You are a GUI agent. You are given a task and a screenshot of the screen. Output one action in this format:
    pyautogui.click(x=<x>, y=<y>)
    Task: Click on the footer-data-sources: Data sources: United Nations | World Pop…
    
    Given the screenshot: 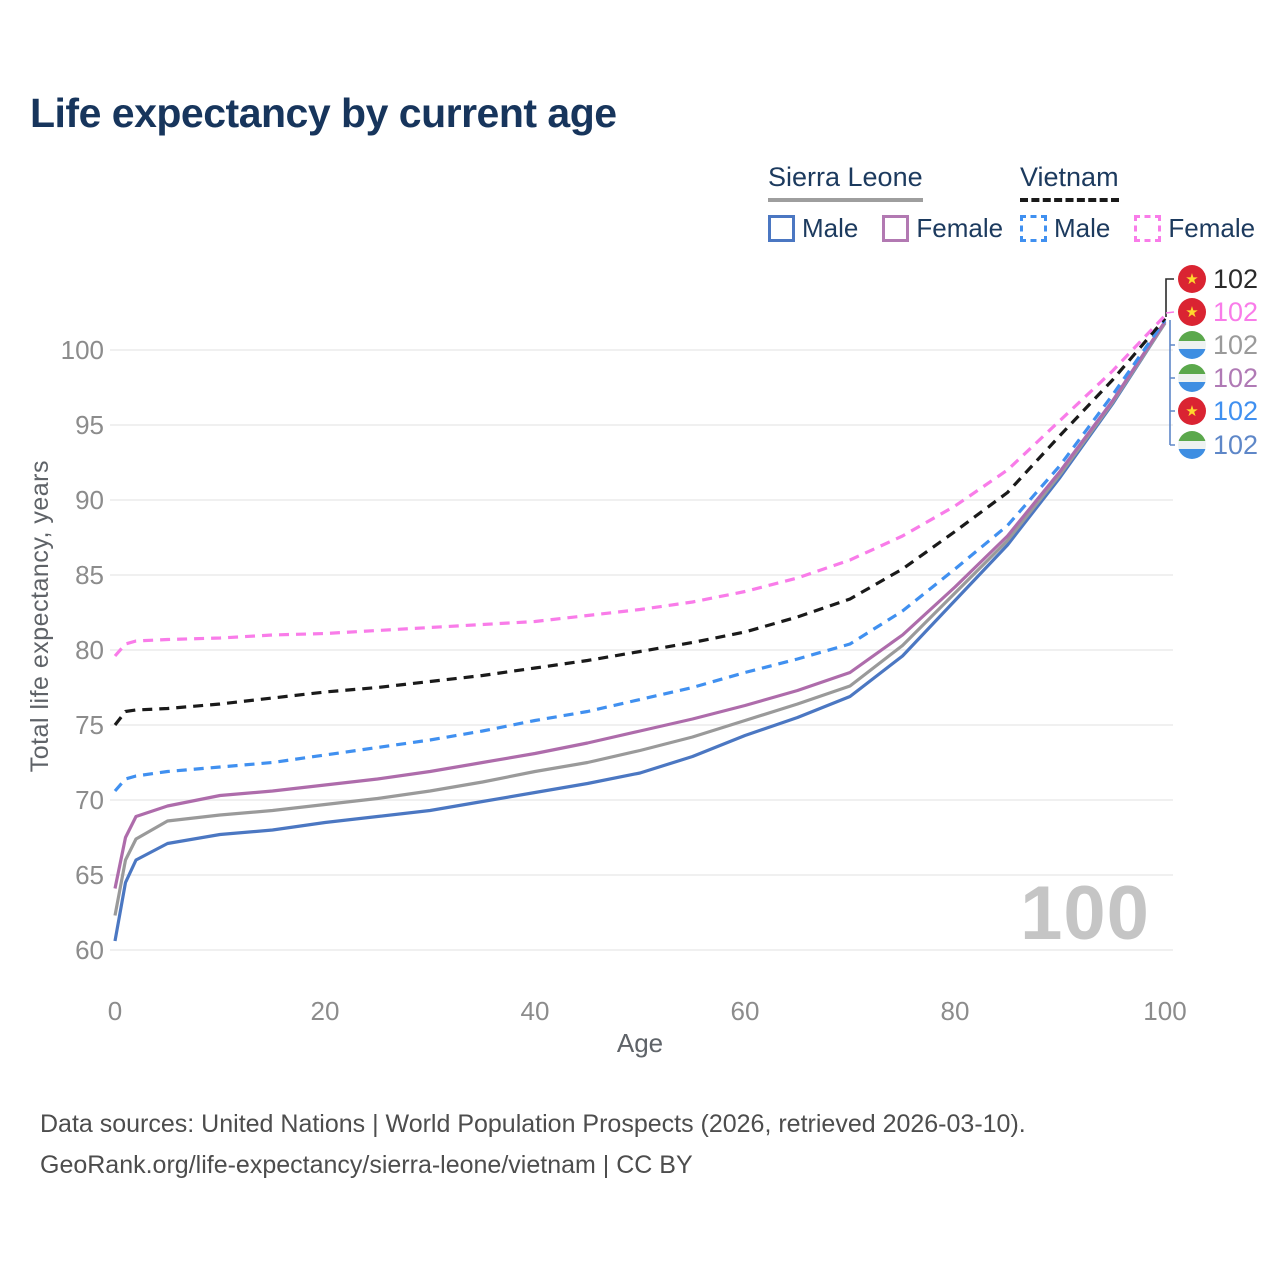 What is the action you would take?
    pyautogui.click(x=533, y=1124)
    